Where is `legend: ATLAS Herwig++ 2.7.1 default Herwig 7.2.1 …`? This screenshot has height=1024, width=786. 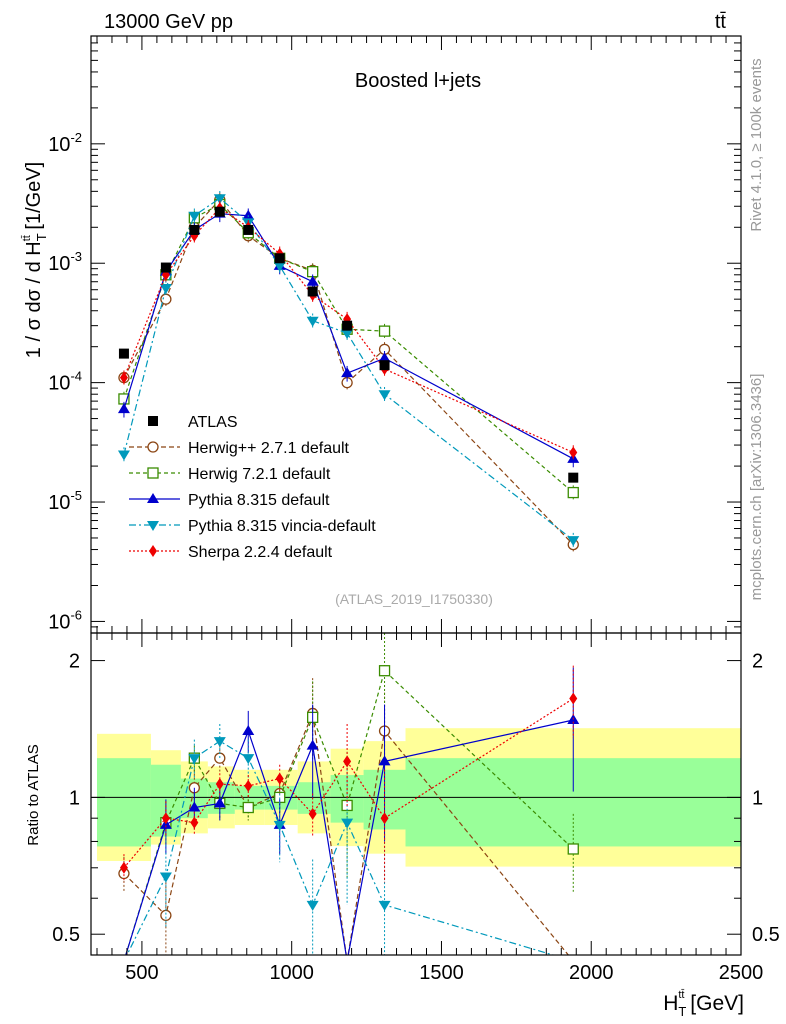
legend: ATLAS Herwig++ 2.7.1 default Herwig 7.2.1 … is located at coordinates (252, 487).